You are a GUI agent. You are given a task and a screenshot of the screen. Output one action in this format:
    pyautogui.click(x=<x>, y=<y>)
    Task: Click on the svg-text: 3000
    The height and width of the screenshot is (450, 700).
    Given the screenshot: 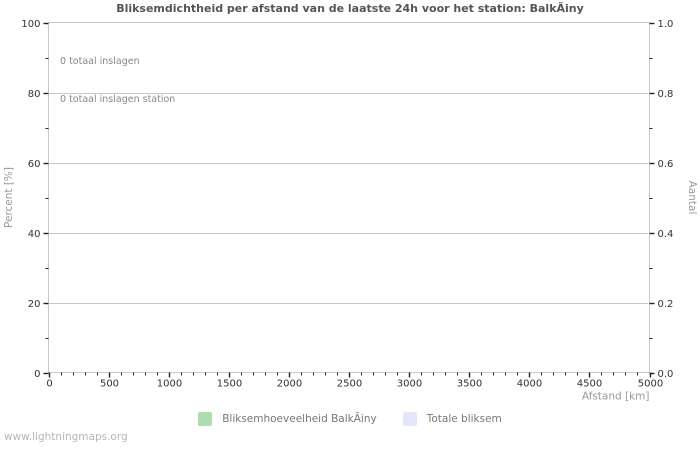 What is the action you would take?
    pyautogui.click(x=409, y=384)
    